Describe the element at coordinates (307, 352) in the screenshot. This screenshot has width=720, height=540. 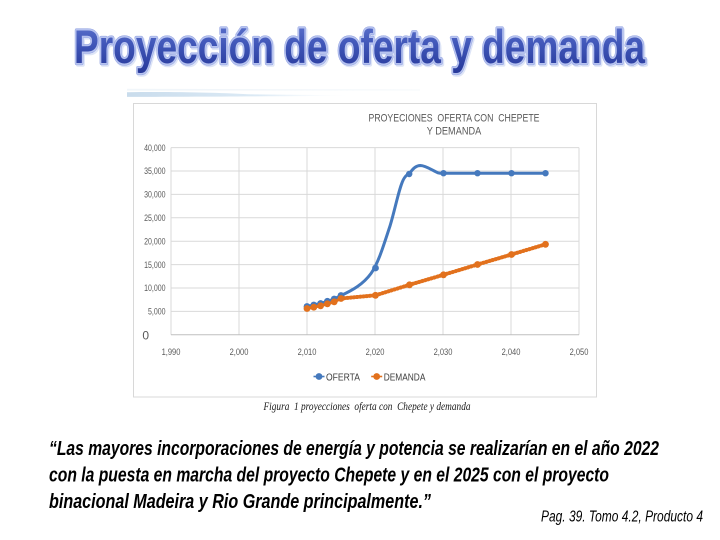
I see `svg-text: 2,010` at that location.